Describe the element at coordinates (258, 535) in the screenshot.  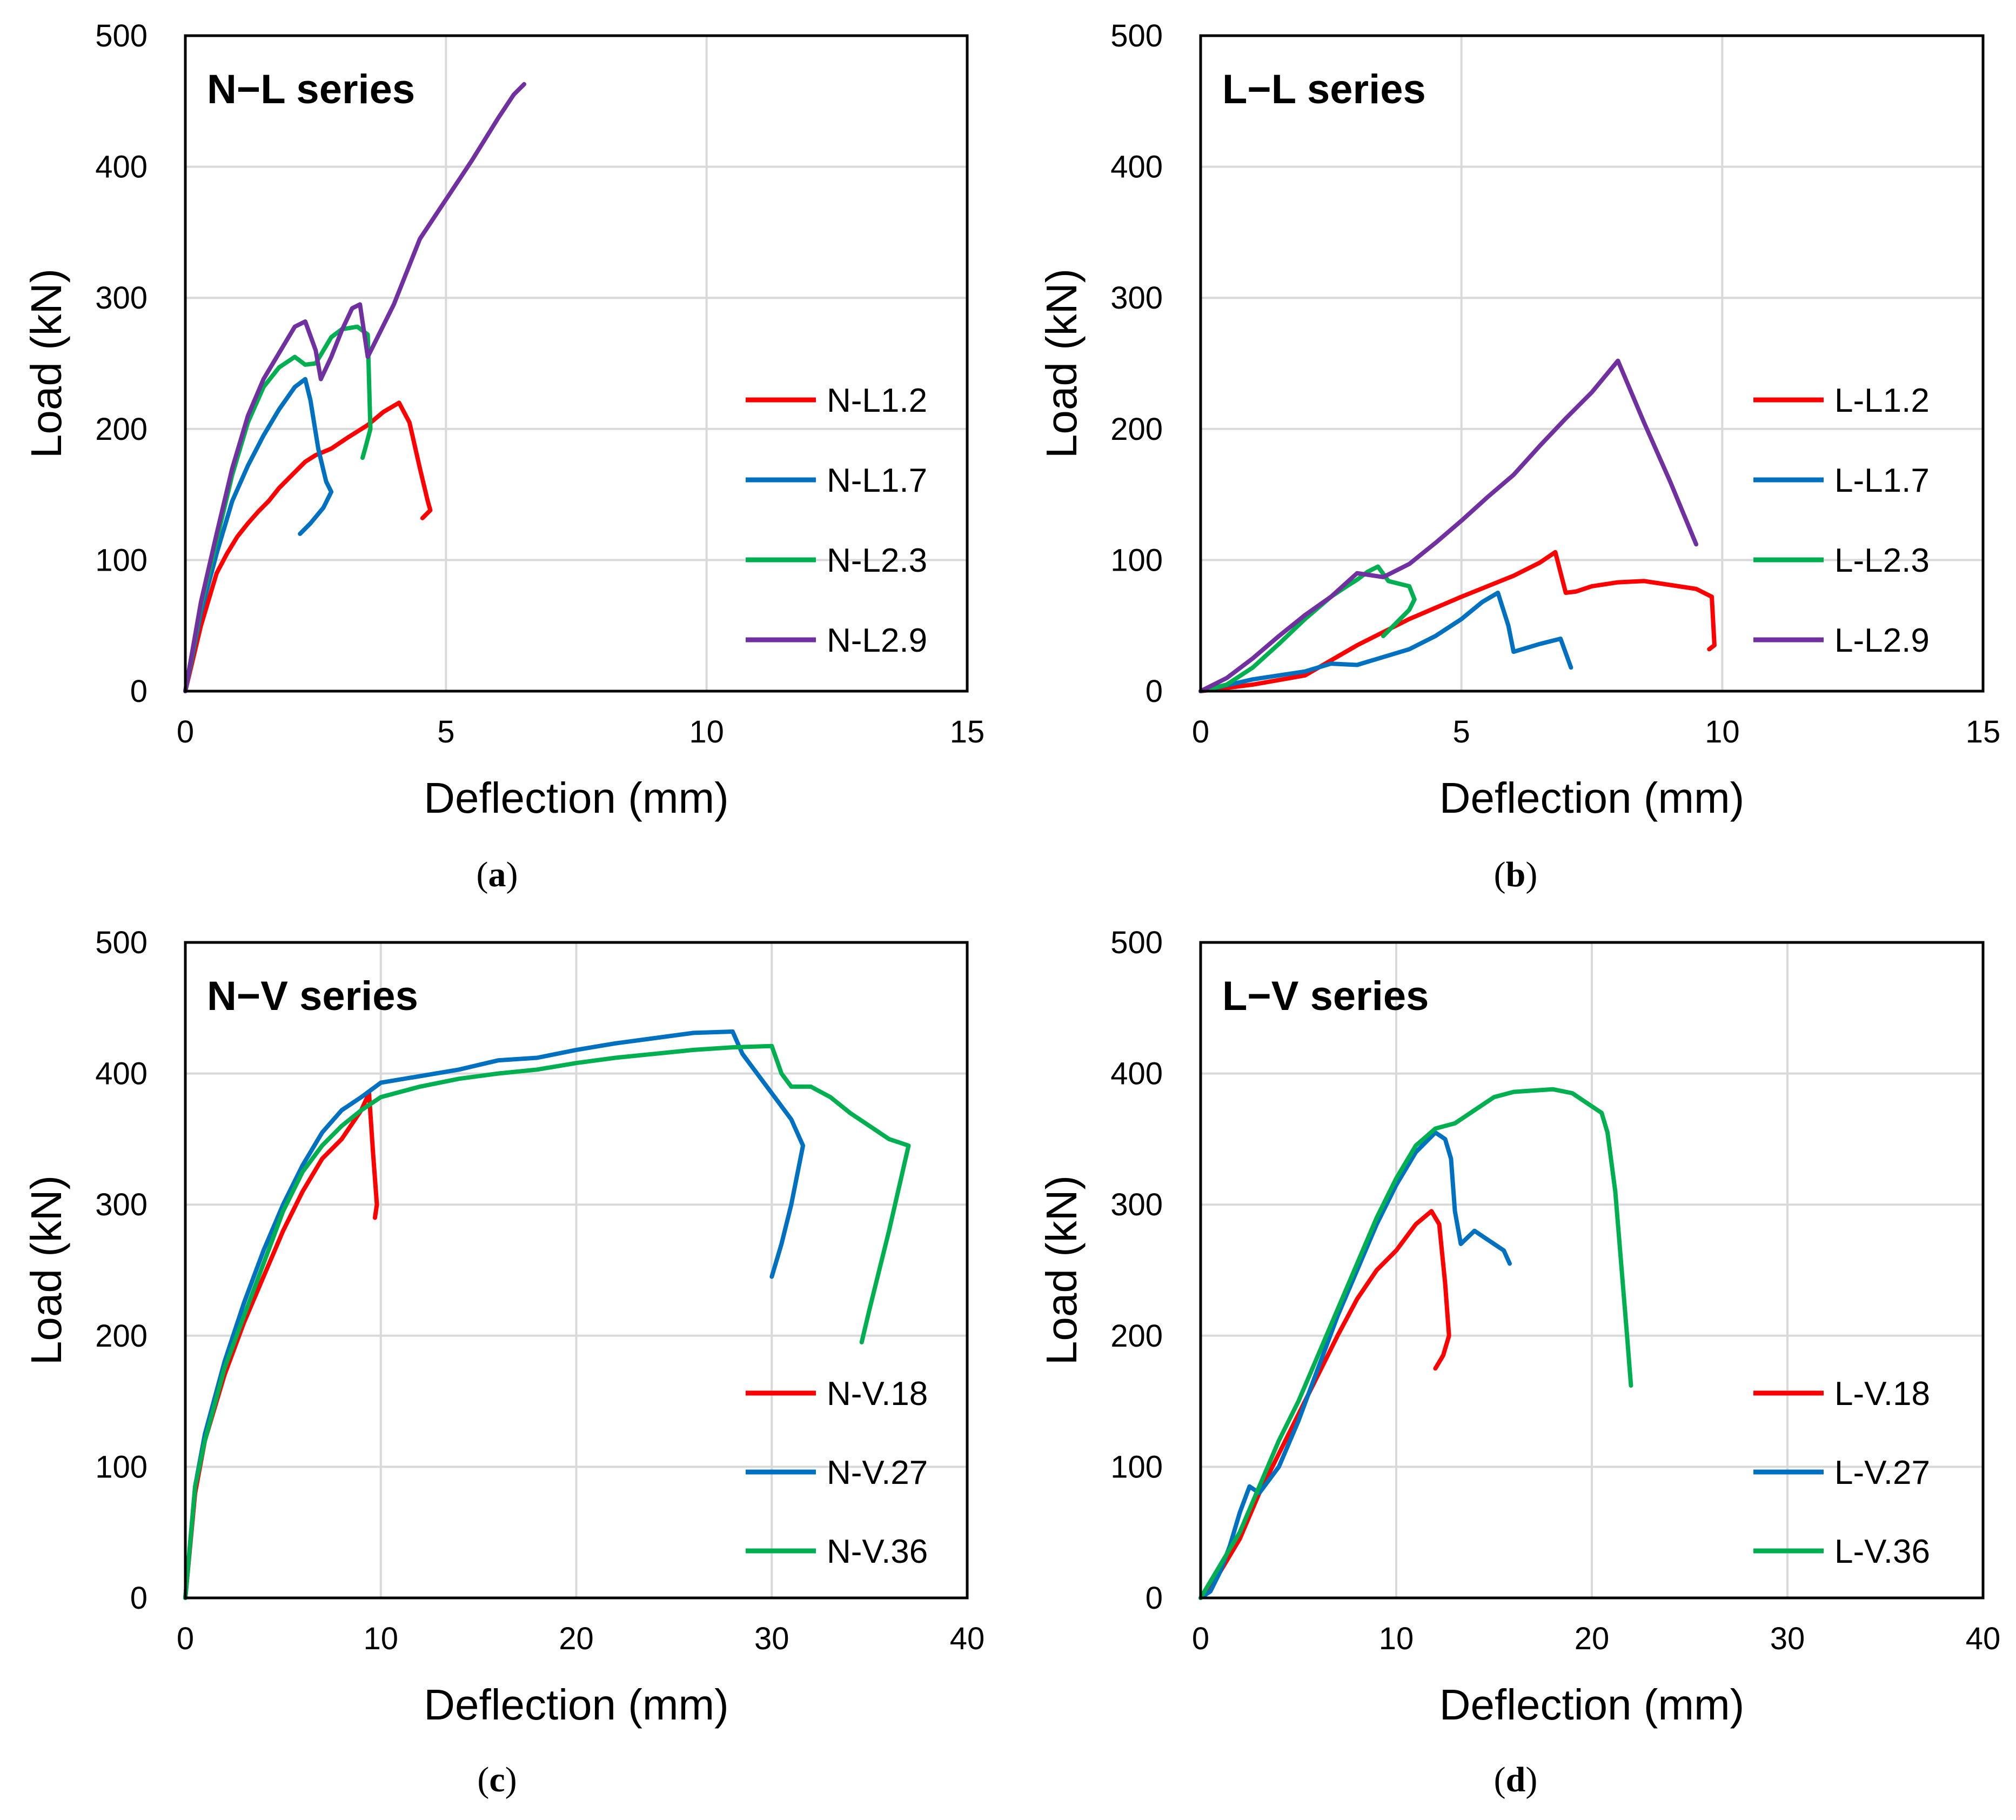
I see `series-line-N-L1.7` at that location.